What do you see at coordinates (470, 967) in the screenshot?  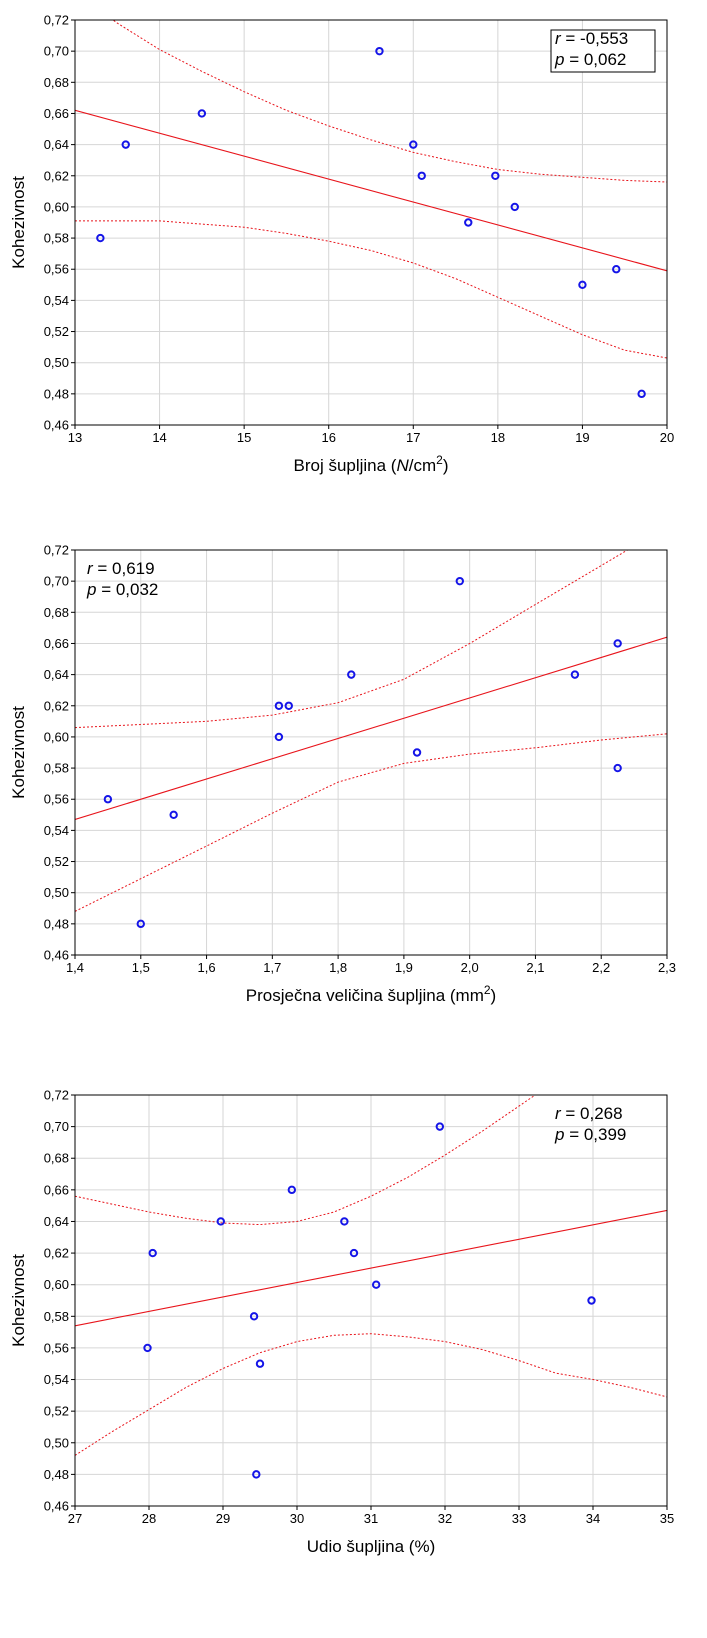 I see `x-tick-label: 2,0` at bounding box center [470, 967].